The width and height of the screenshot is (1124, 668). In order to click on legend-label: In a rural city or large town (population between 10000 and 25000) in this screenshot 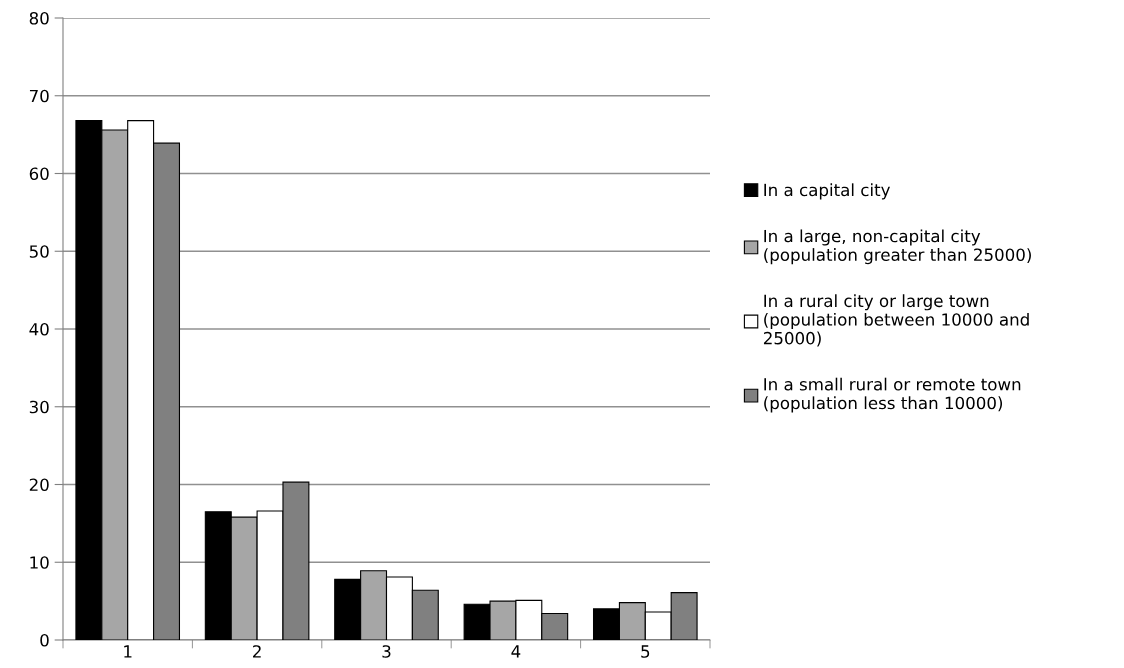, I will do `click(896, 320)`.